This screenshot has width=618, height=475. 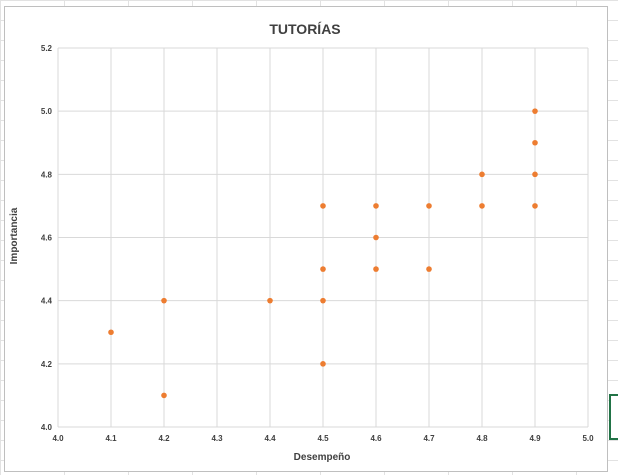 I want to click on y-tick-label: 4.8, so click(x=47, y=174).